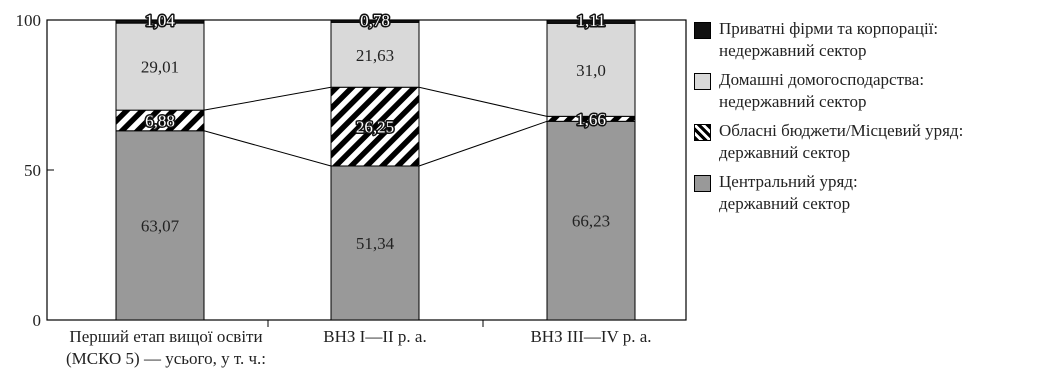  What do you see at coordinates (32, 170) in the screenshot?
I see `y-tick-label: 50` at bounding box center [32, 170].